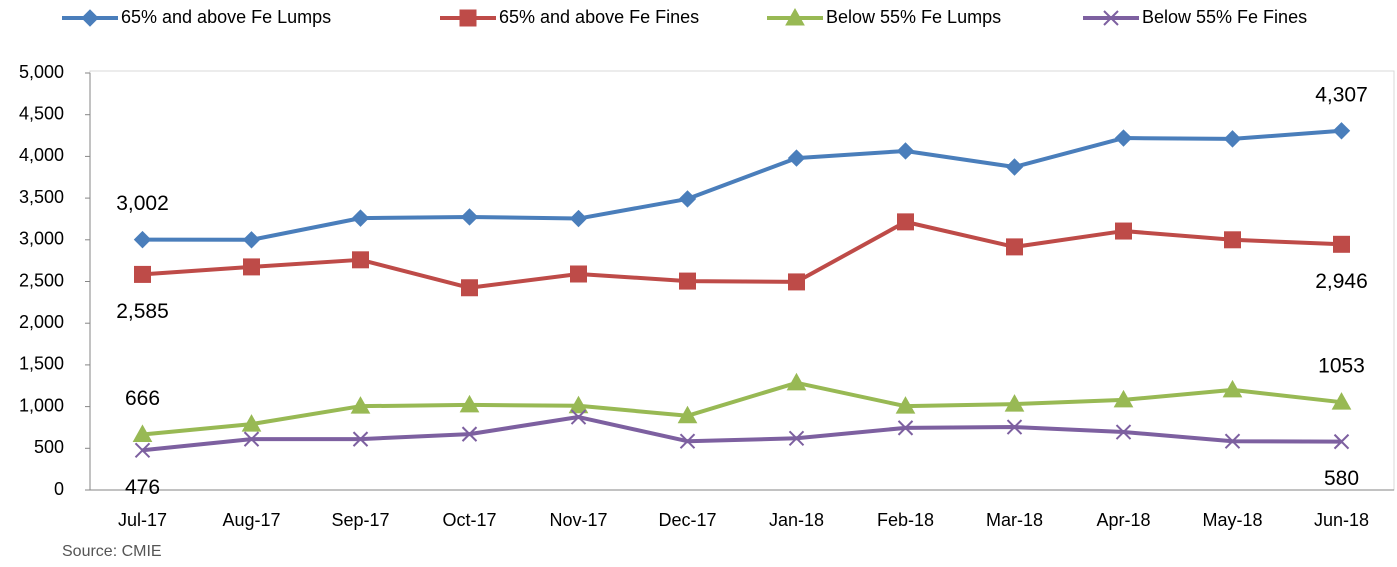 The image size is (1397, 567). I want to click on x-tick-label: Oct-17, so click(469, 520).